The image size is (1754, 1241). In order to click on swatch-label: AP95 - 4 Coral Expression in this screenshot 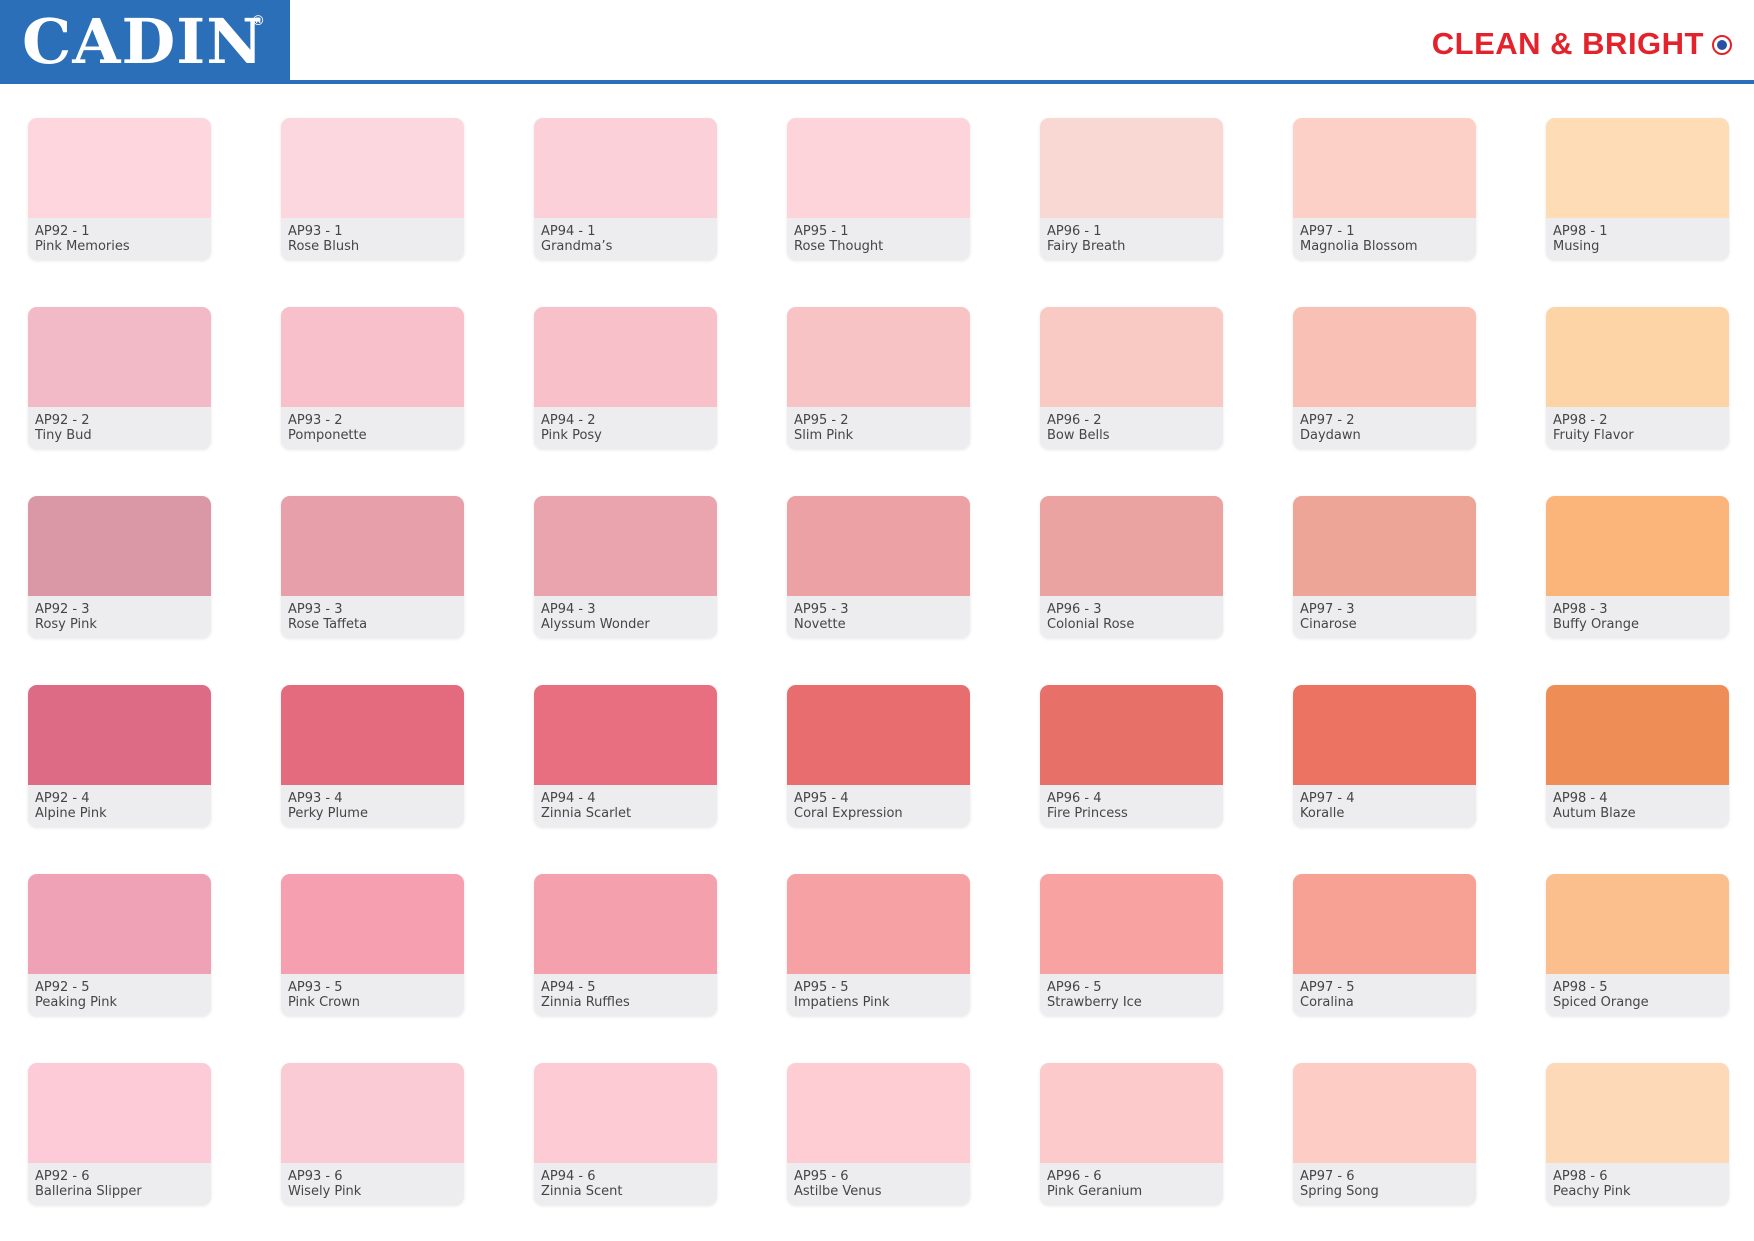, I will do `click(878, 803)`.